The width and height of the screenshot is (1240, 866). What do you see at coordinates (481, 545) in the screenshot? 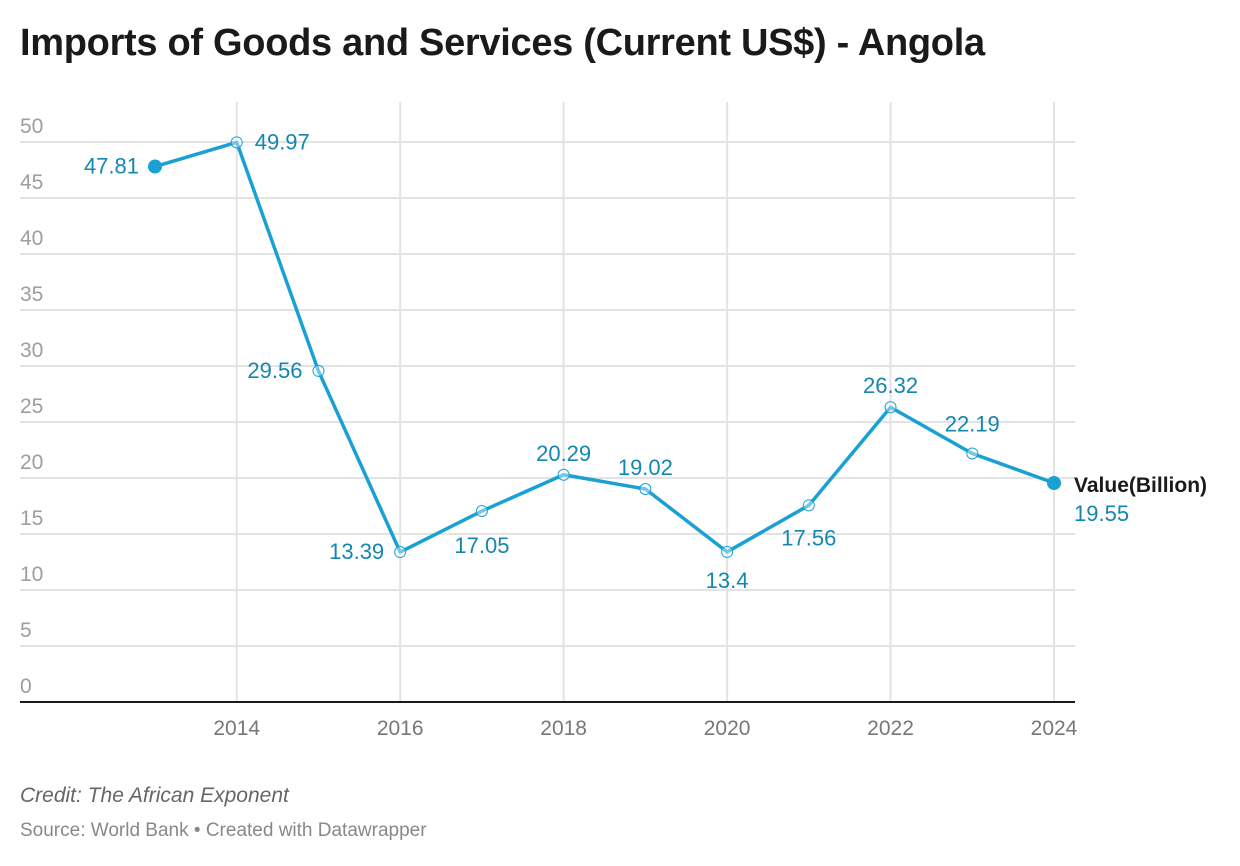
I see `data-label: 17.05` at bounding box center [481, 545].